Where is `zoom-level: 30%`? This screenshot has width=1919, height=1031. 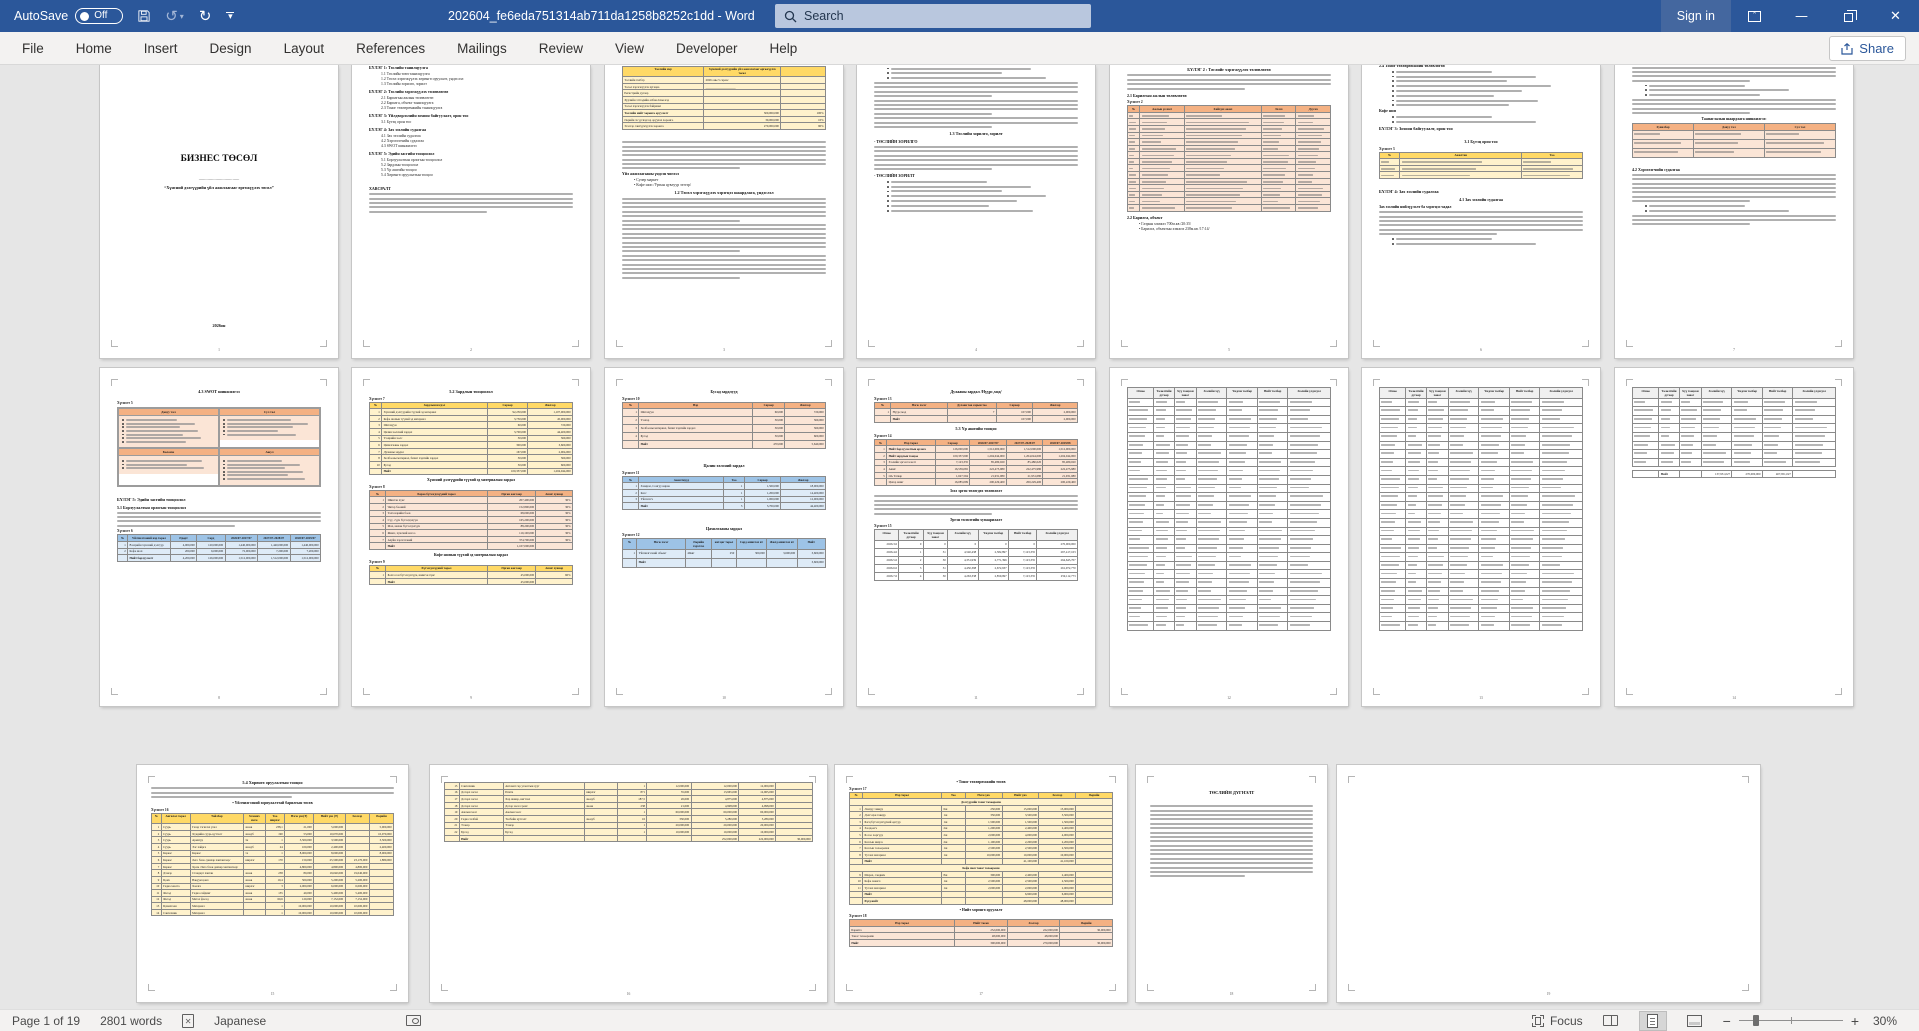 zoom-level: 30% is located at coordinates (1890, 1021).